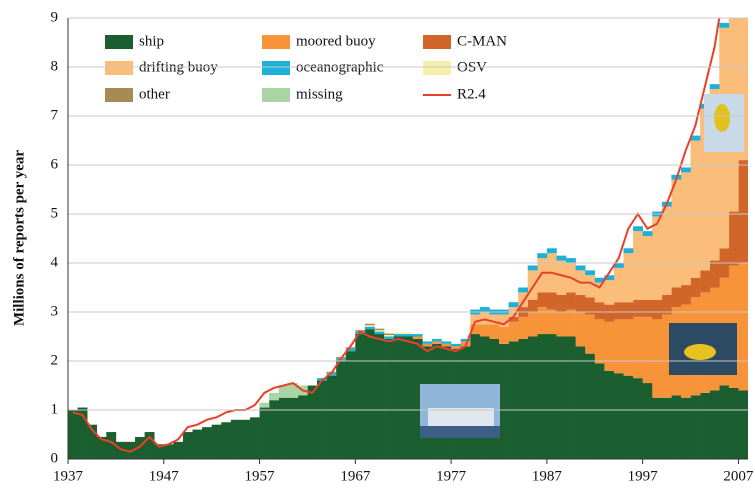  Describe the element at coordinates (55, 311) in the screenshot. I see `y-tick-label: 3` at that location.